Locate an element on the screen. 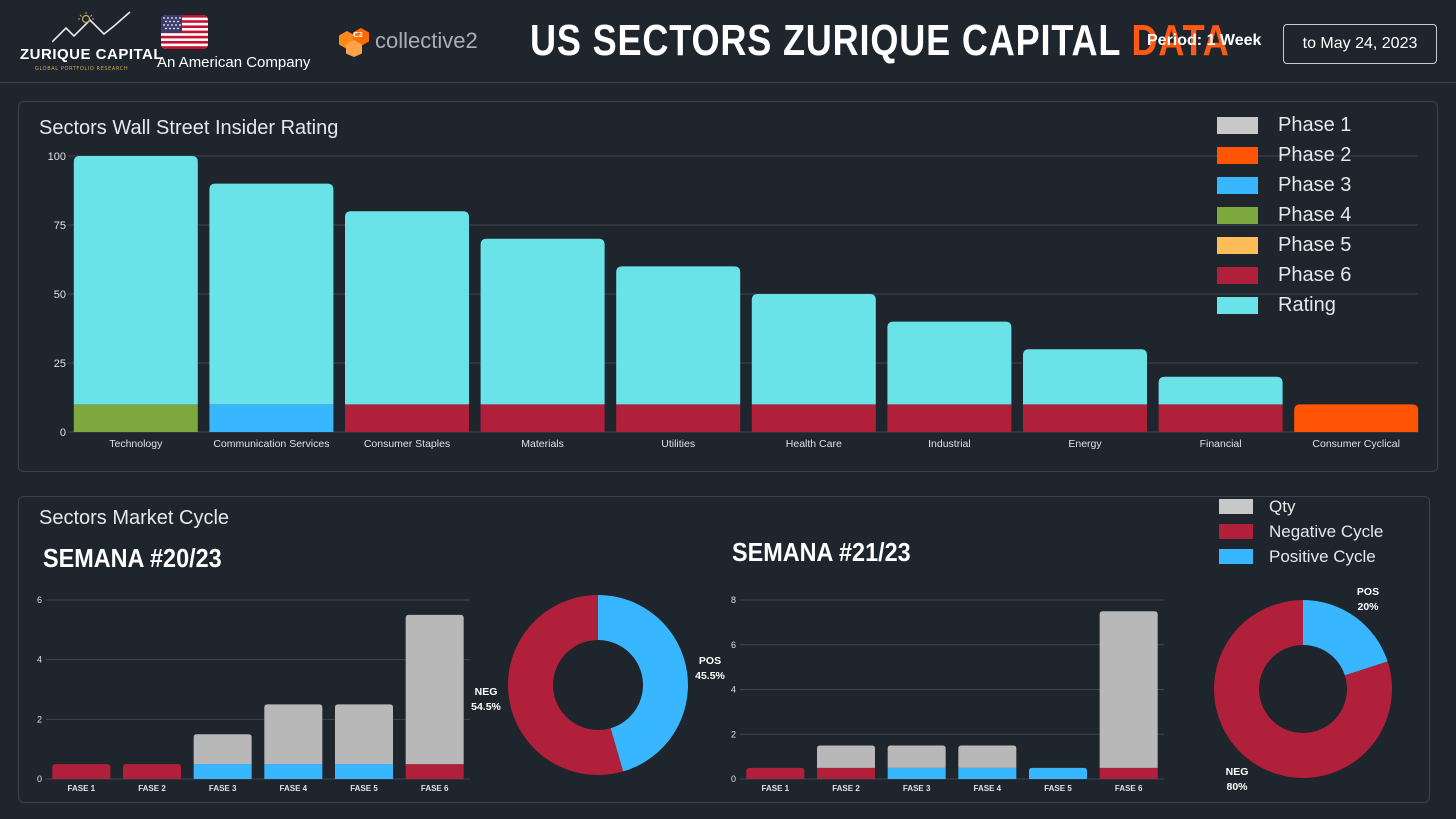 The height and width of the screenshot is (819, 1456). week2-x-tick-label: FASE 6 is located at coordinates (1129, 788).